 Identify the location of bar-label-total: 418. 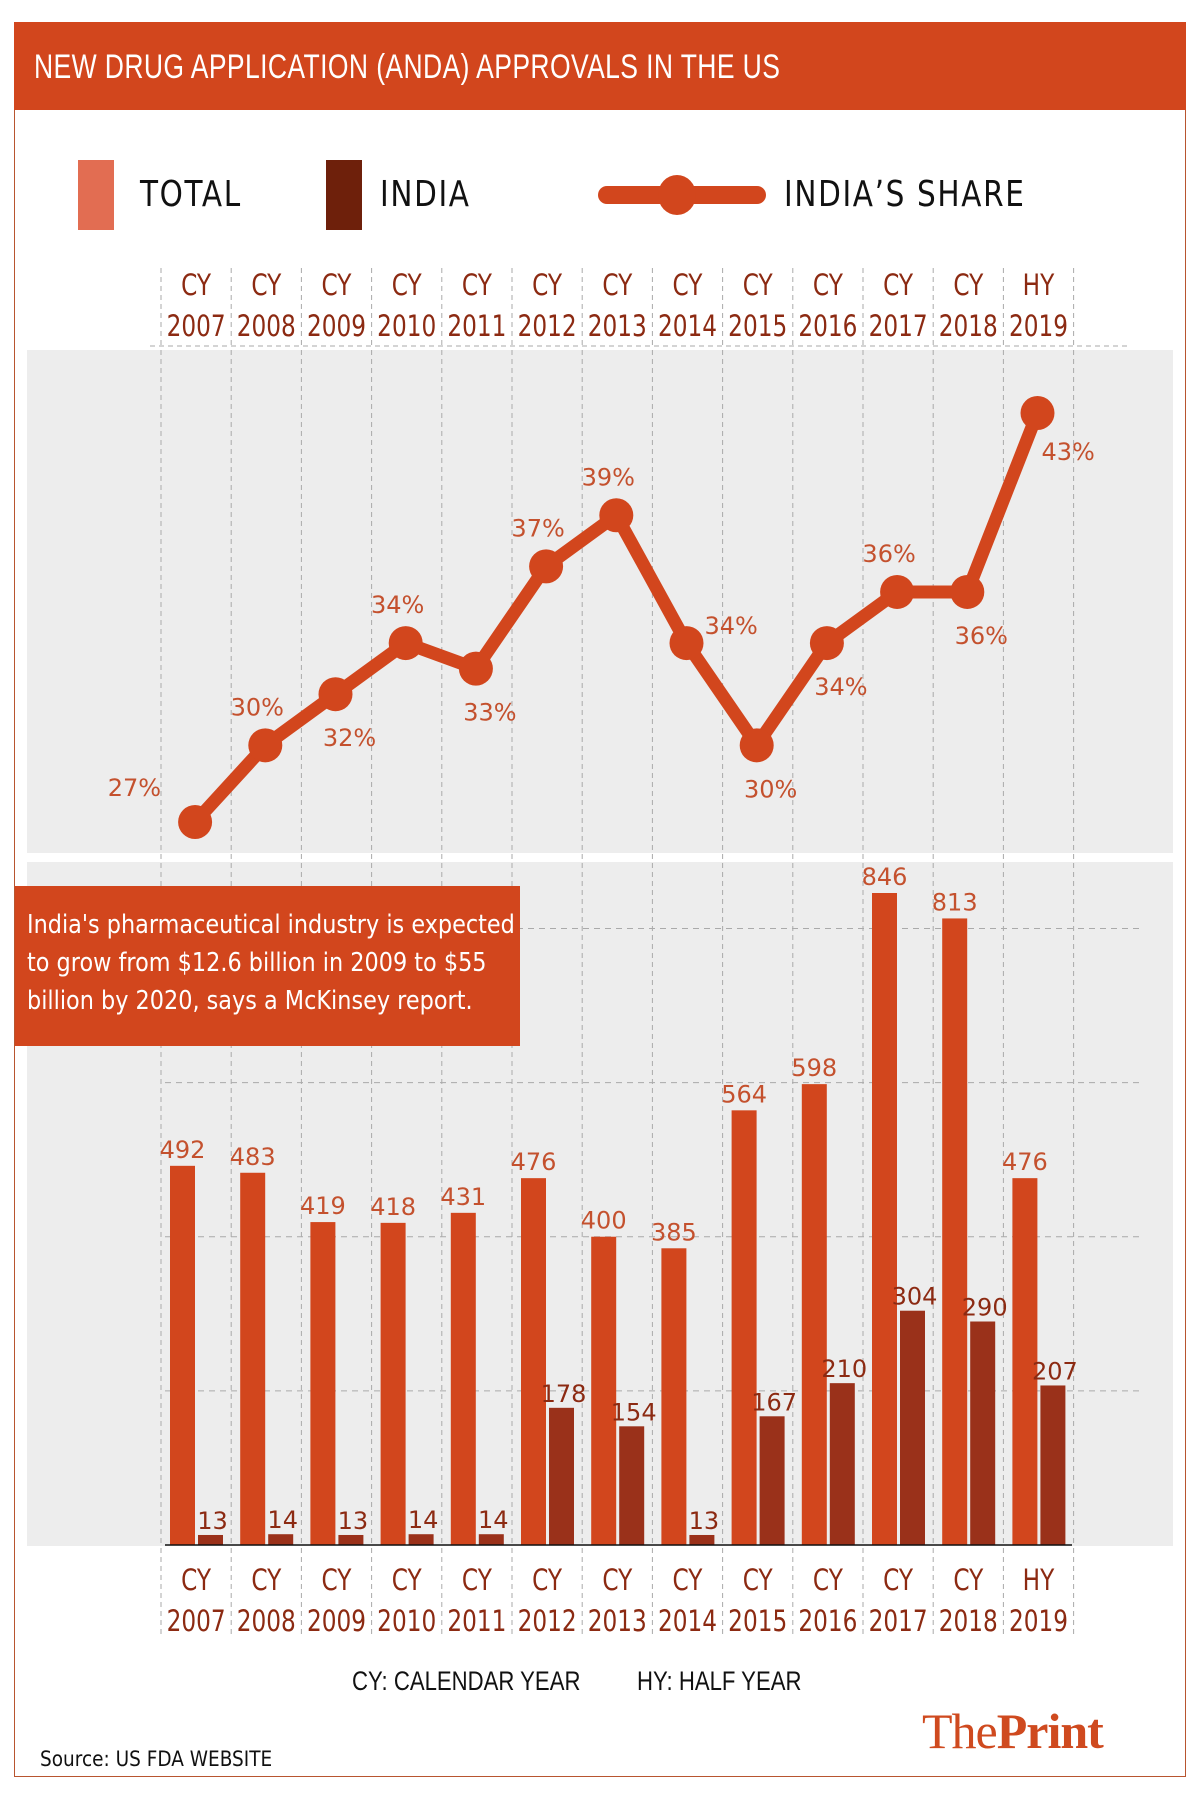
(393, 1207).